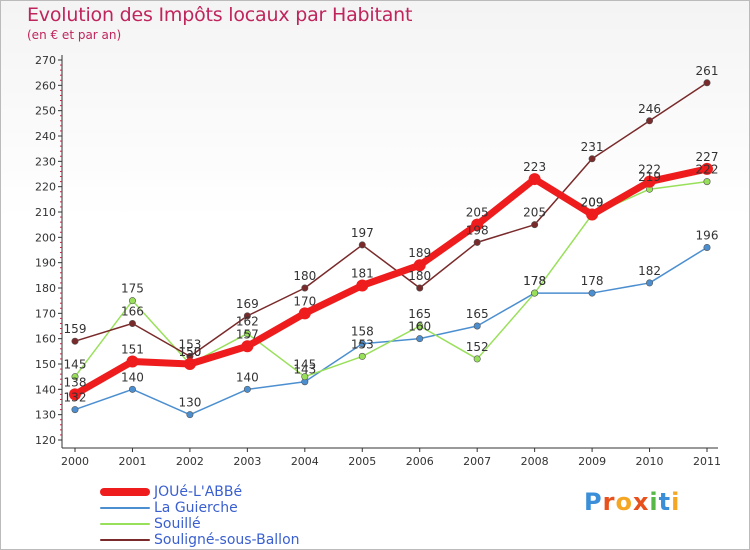  What do you see at coordinates (45, 85) in the screenshot?
I see `y-tick-label: 260` at bounding box center [45, 85].